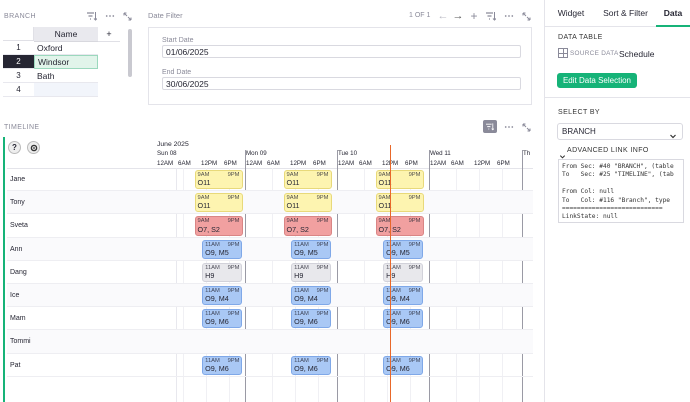 The height and width of the screenshot is (402, 690). I want to click on row-number: 3, so click(18, 76).